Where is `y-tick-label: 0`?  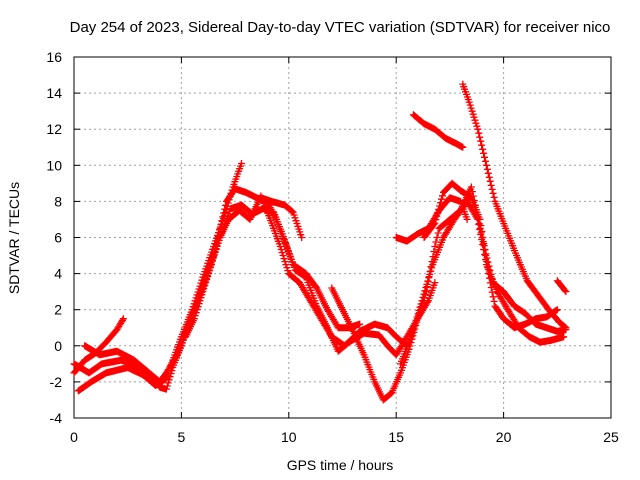
y-tick-label: 0 is located at coordinates (58, 346).